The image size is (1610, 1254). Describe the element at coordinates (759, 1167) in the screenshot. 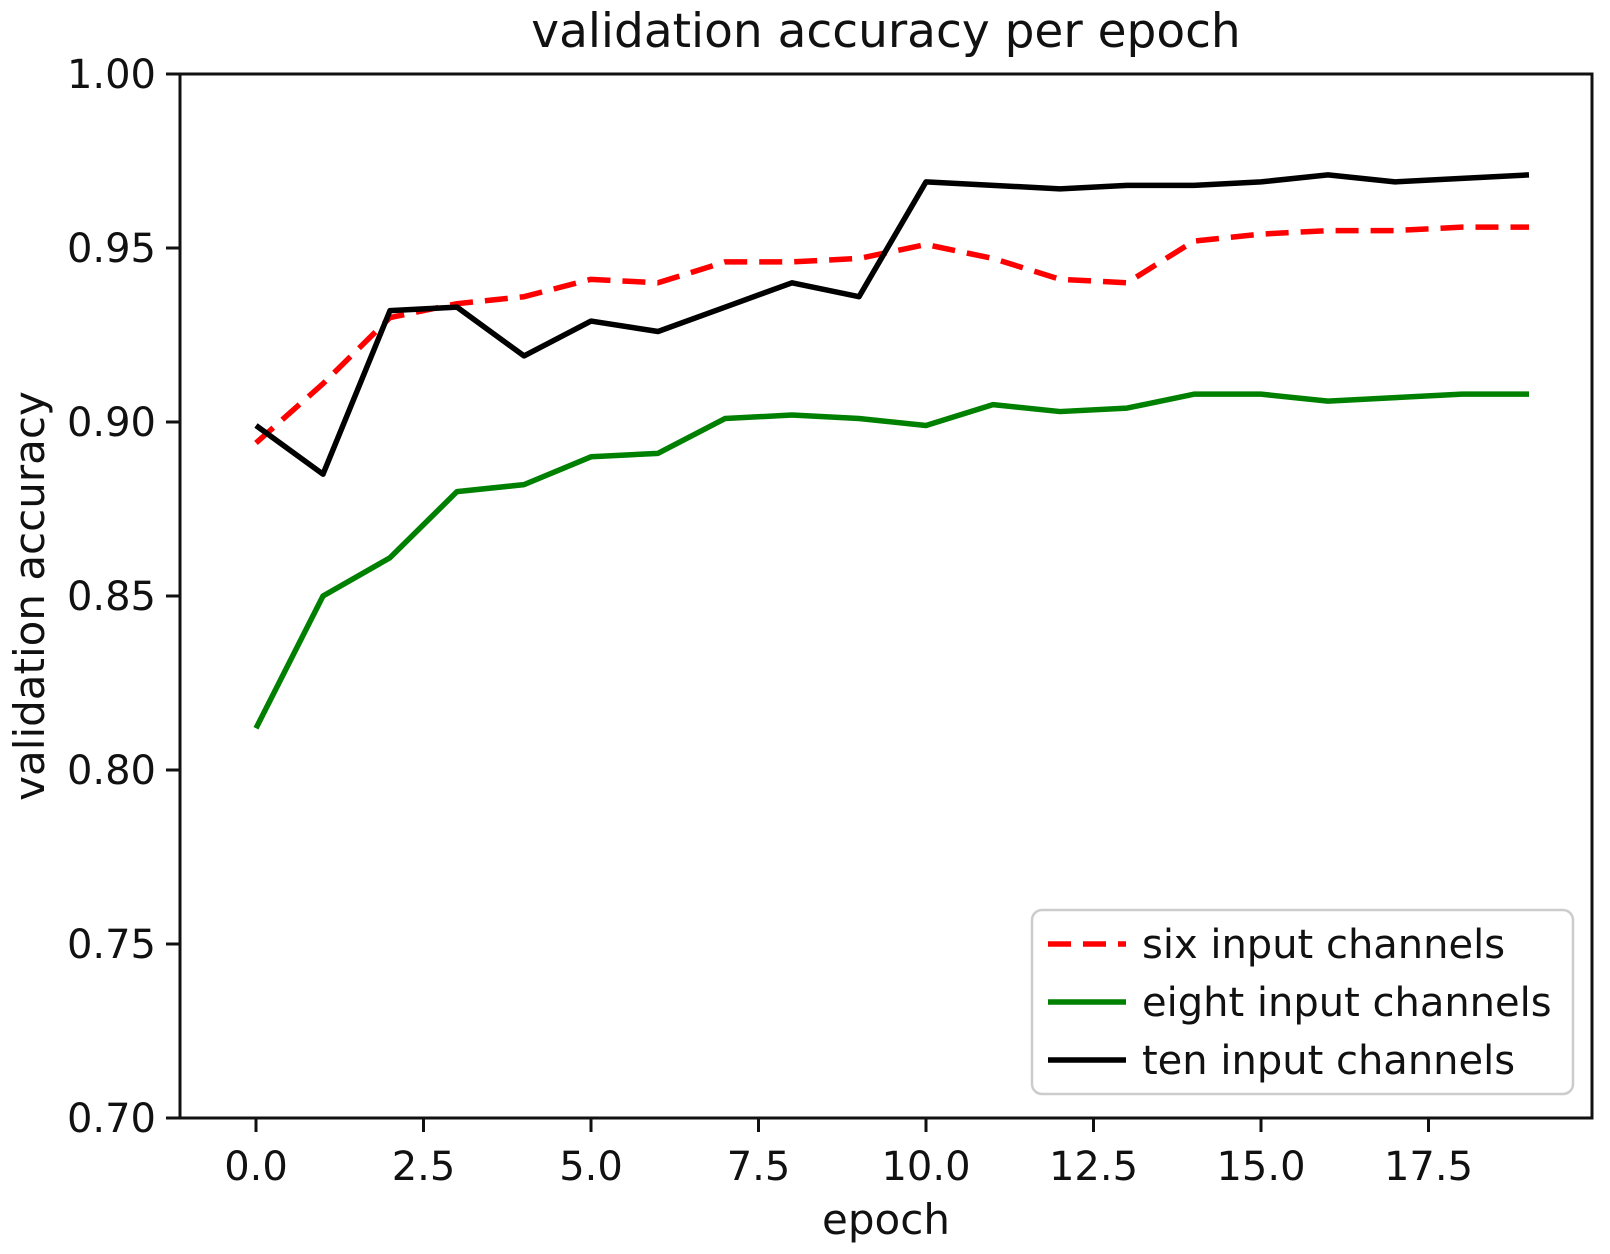

I see `x-tick-label: 7.5` at that location.